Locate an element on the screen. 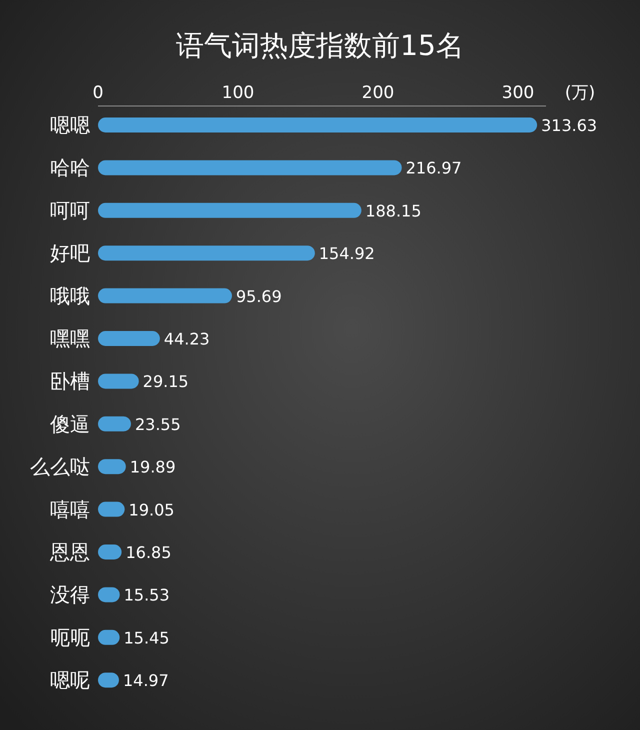 The width and height of the screenshot is (640, 730). x-tick-label: 100 is located at coordinates (238, 93).